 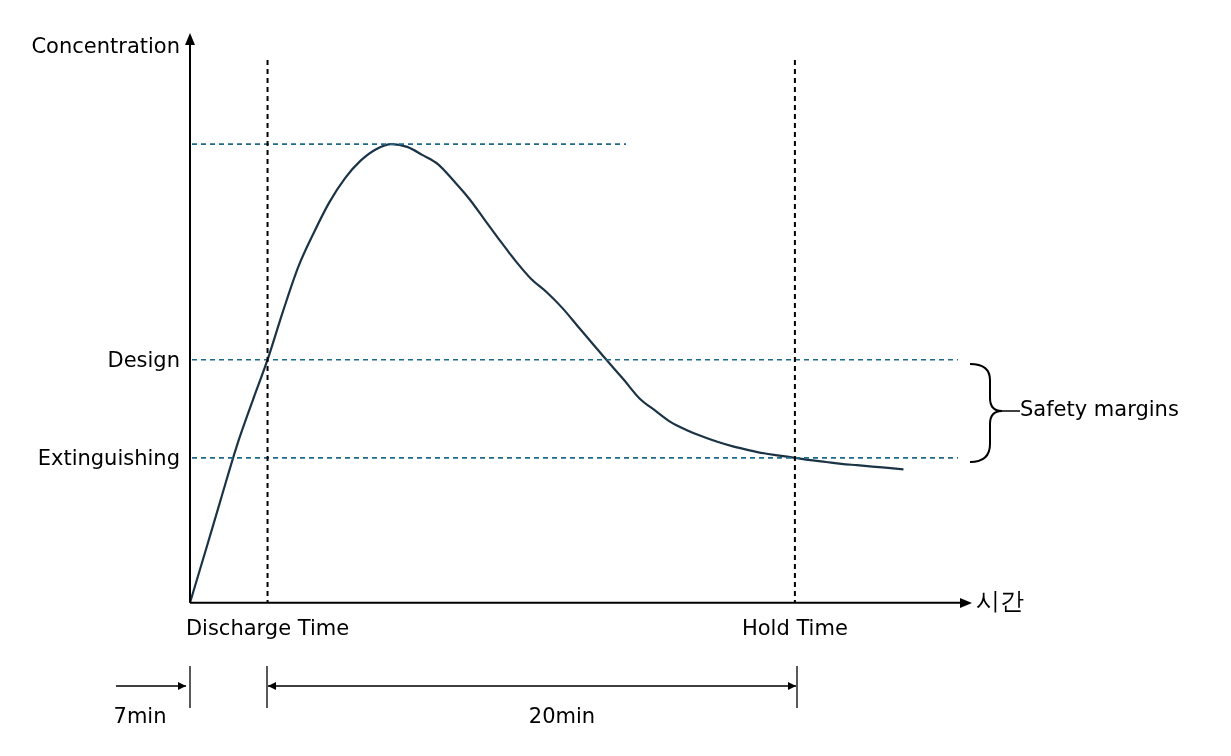 I want to click on text: 7min, so click(x=140, y=716).